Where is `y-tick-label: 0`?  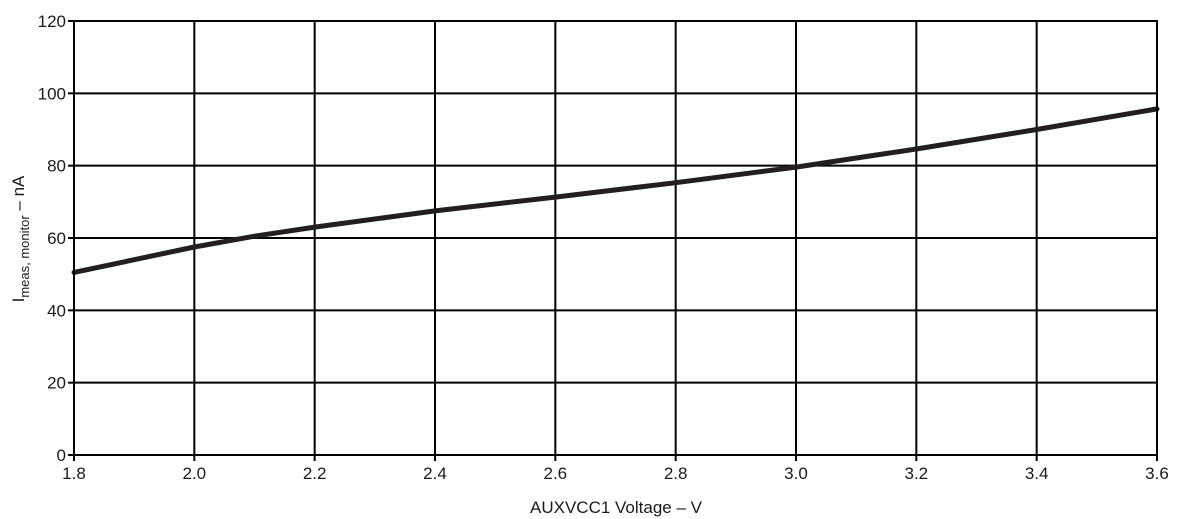 y-tick-label: 0 is located at coordinates (61, 455).